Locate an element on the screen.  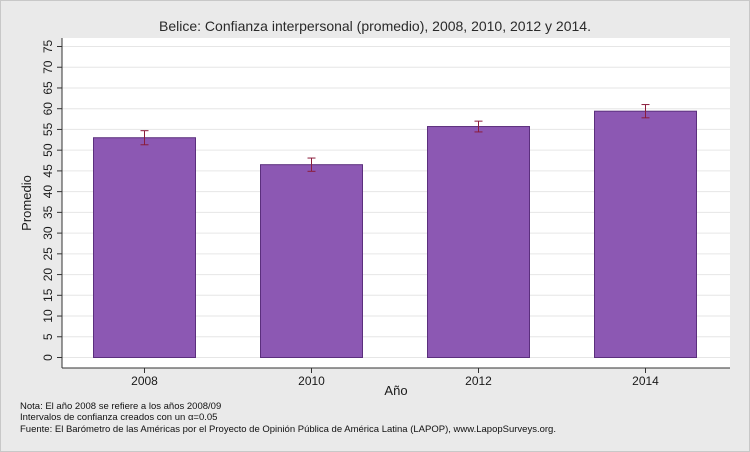
x-tick-label: 2012 is located at coordinates (478, 381).